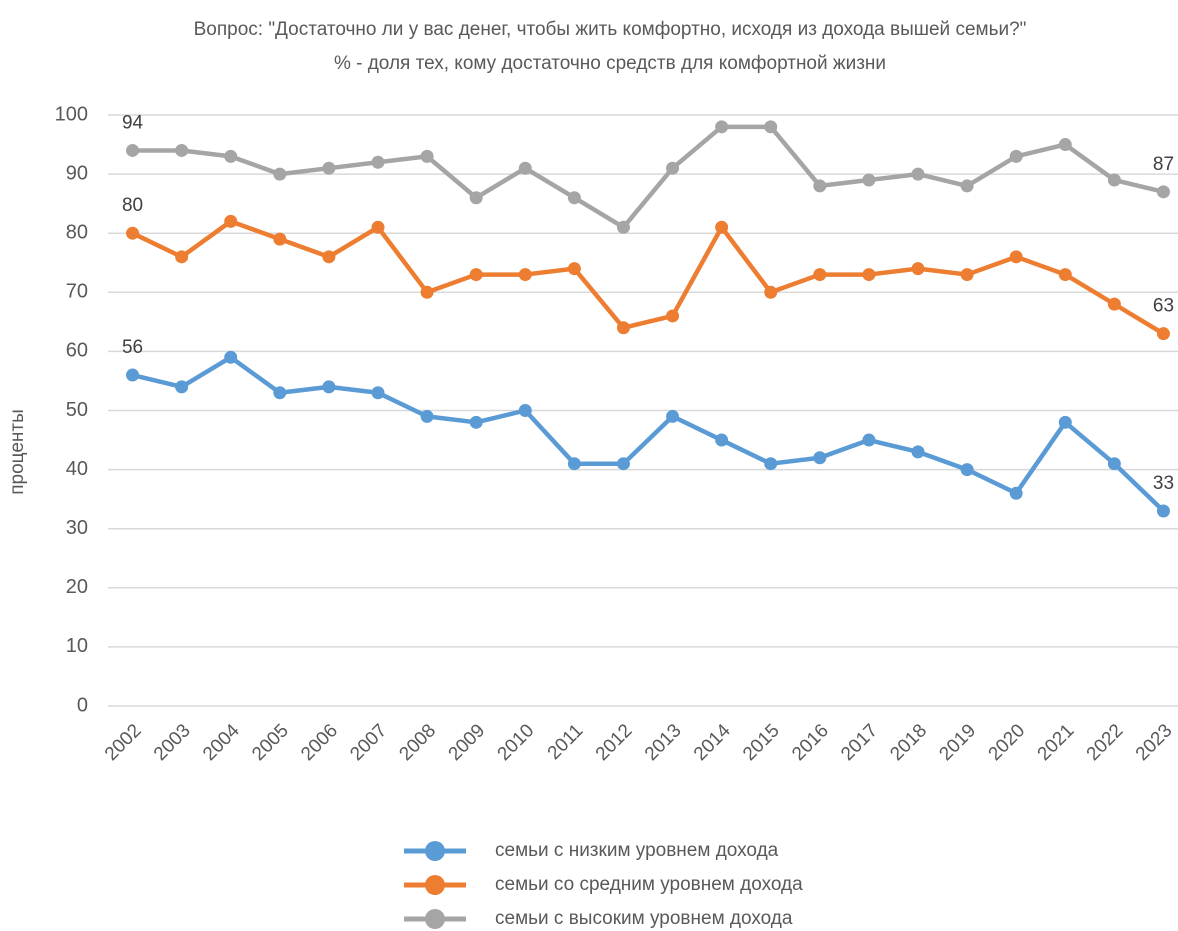 This screenshot has width=1178, height=931. Describe the element at coordinates (467, 742) in the screenshot. I see `x-tick-label: 2009` at that location.